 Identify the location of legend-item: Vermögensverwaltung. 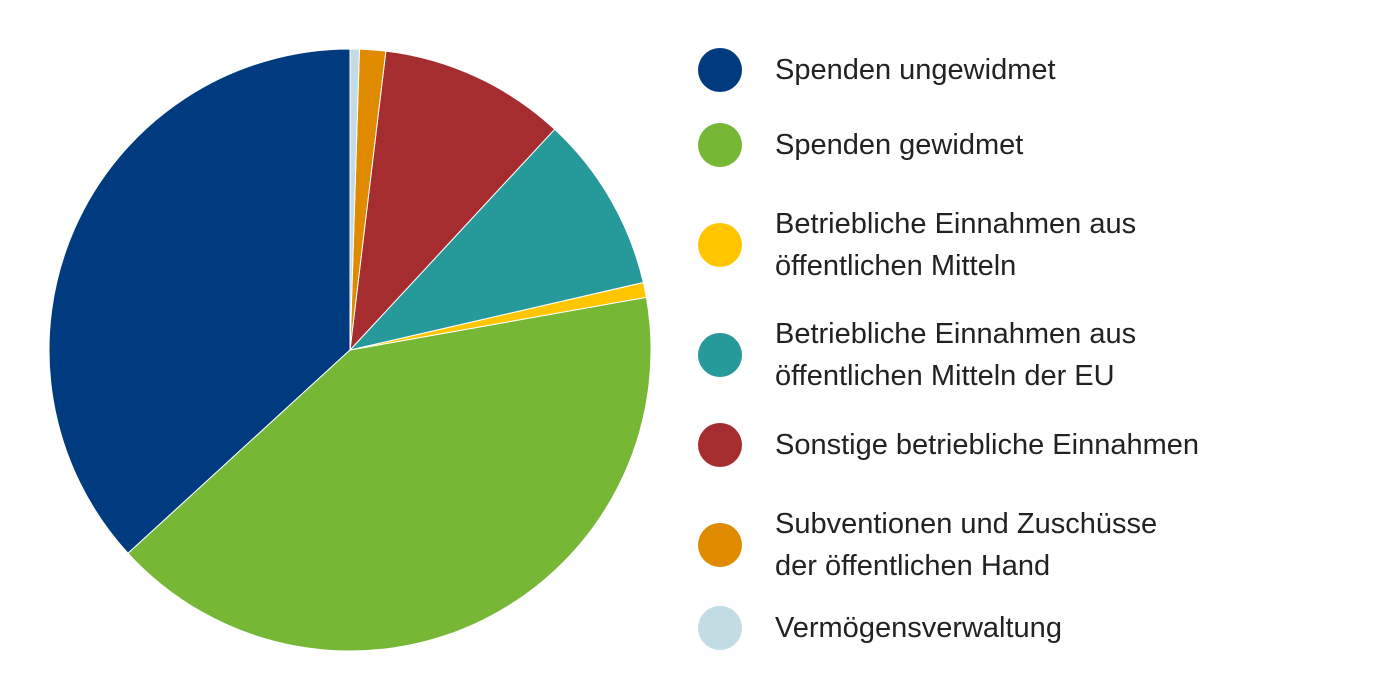
(880, 628).